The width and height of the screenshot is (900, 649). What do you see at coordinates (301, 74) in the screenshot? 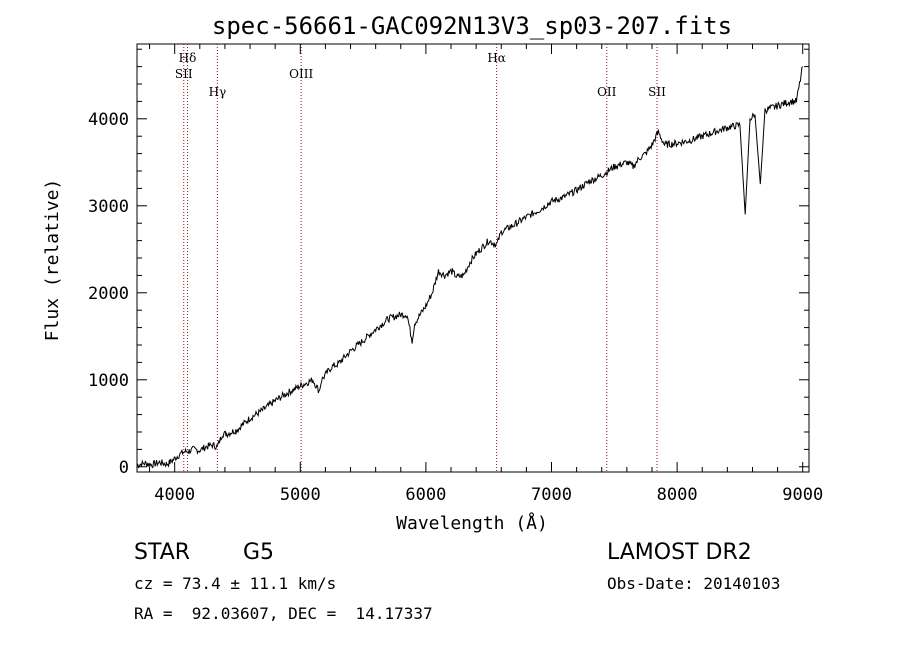
I see `spectral-line-label: OIII` at bounding box center [301, 74].